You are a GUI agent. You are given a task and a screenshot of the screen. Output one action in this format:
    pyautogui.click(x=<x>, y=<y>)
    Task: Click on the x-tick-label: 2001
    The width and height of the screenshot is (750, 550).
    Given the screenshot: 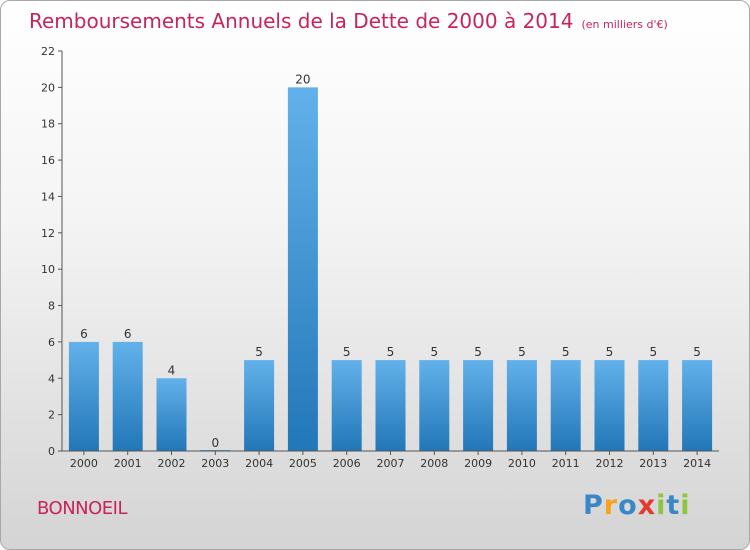 What is the action you would take?
    pyautogui.click(x=128, y=463)
    